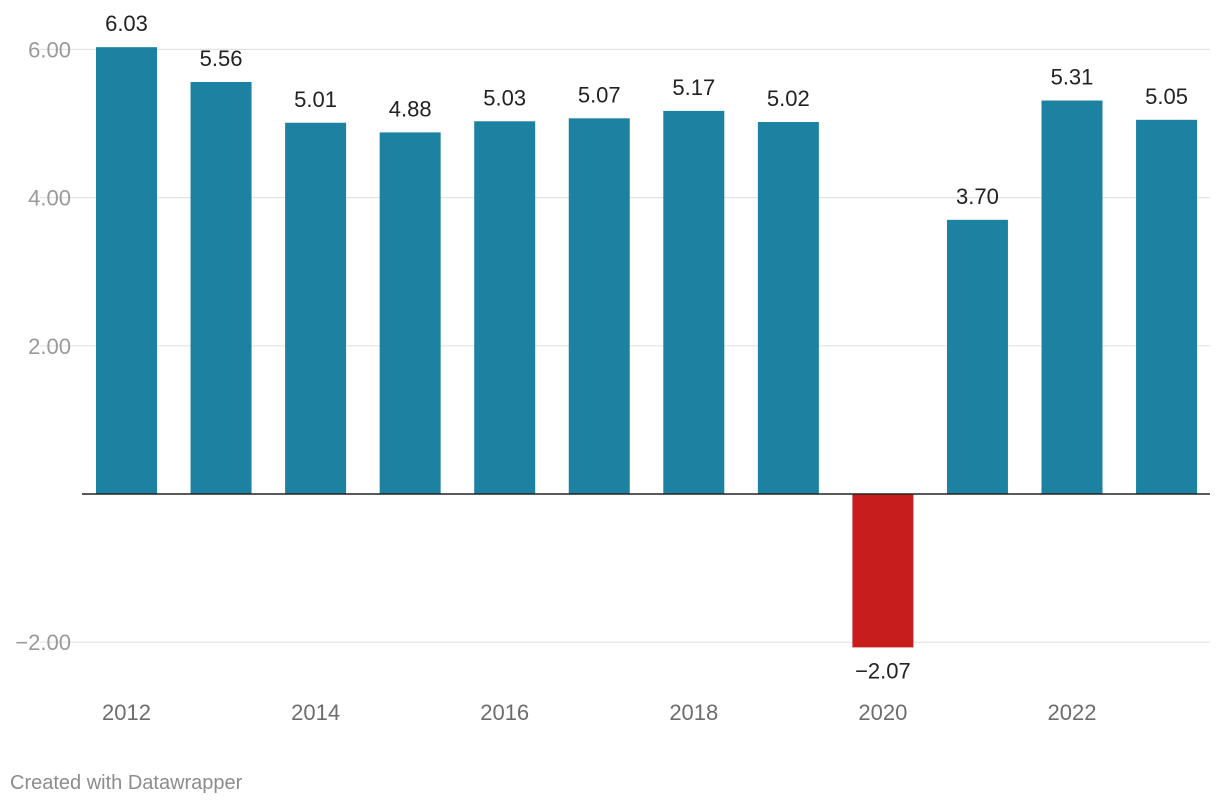 The image size is (1220, 808). Describe the element at coordinates (126, 712) in the screenshot. I see `x-tick-label: 2012` at that location.